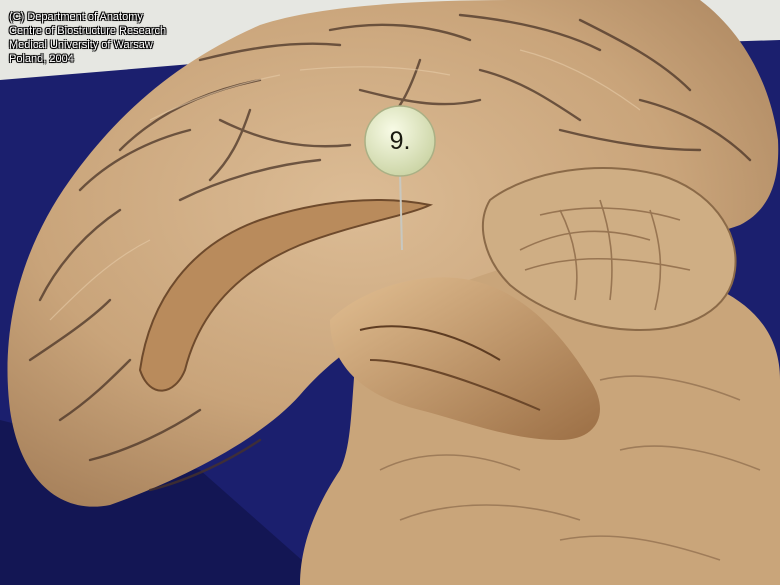 This screenshot has height=585, width=780. I want to click on thalamus, so click(465, 358).